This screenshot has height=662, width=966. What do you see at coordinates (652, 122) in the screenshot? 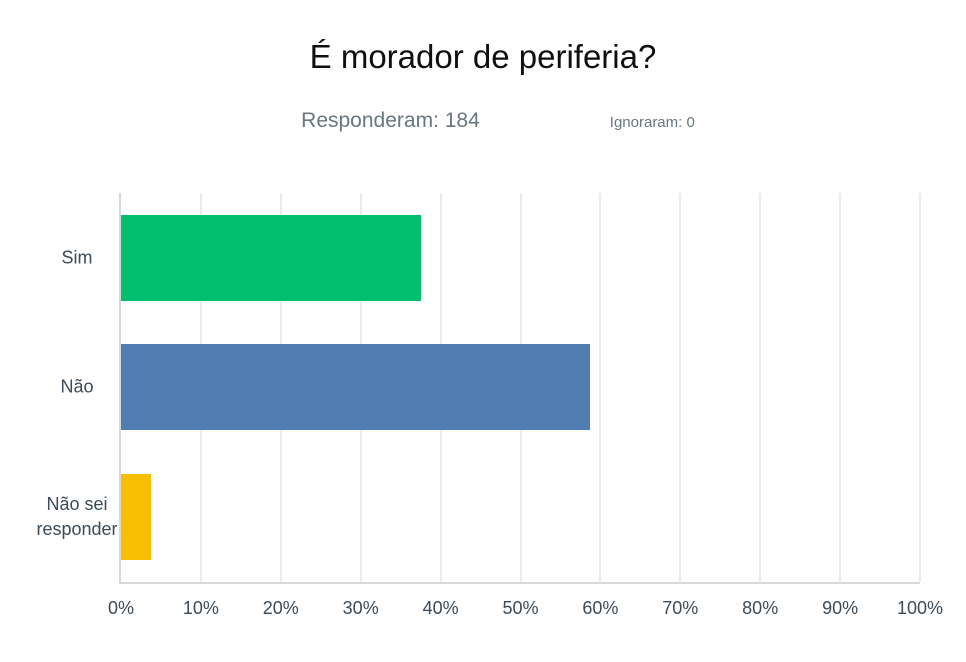
I see `ignored-count: Ignoraram: 0` at bounding box center [652, 122].